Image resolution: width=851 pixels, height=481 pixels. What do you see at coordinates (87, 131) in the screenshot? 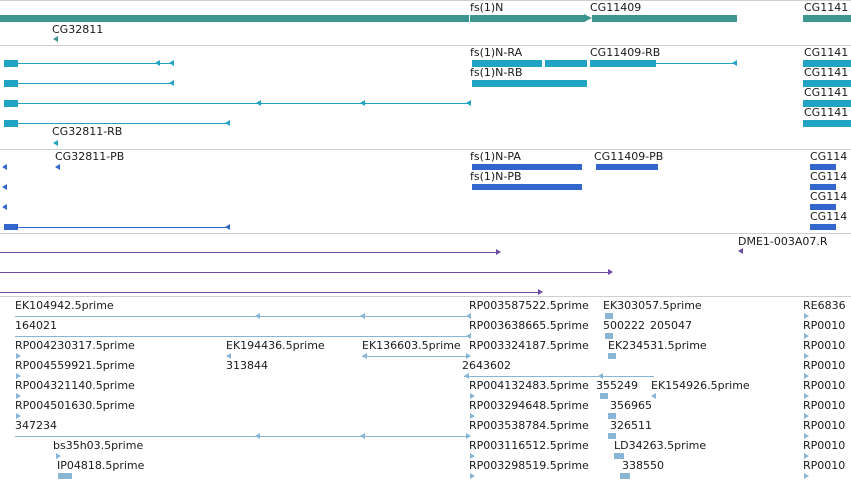
I see `mrna-label: CG32811-RB` at bounding box center [87, 131].